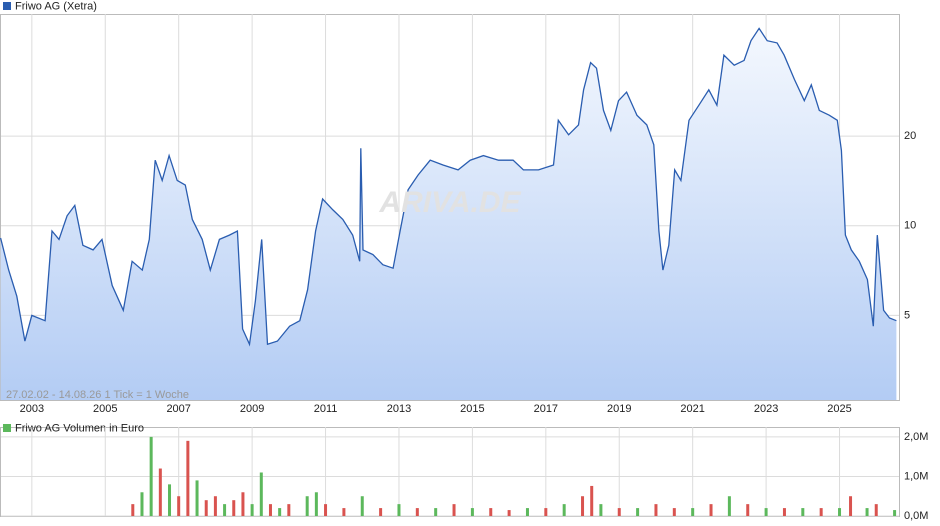  What do you see at coordinates (56, 6) in the screenshot?
I see `legend-label: Friwo AG (Xetra)` at bounding box center [56, 6].